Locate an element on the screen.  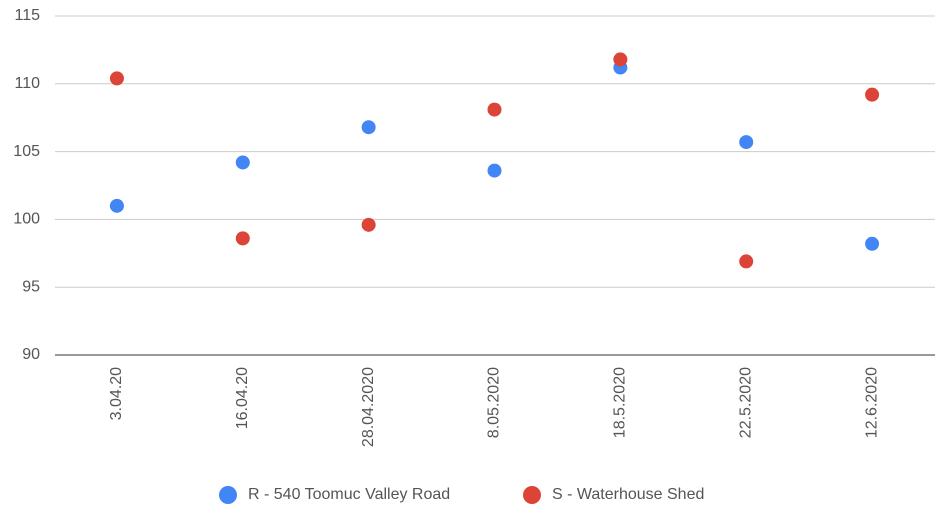
y-tick-label: 115 is located at coordinates (27, 15).